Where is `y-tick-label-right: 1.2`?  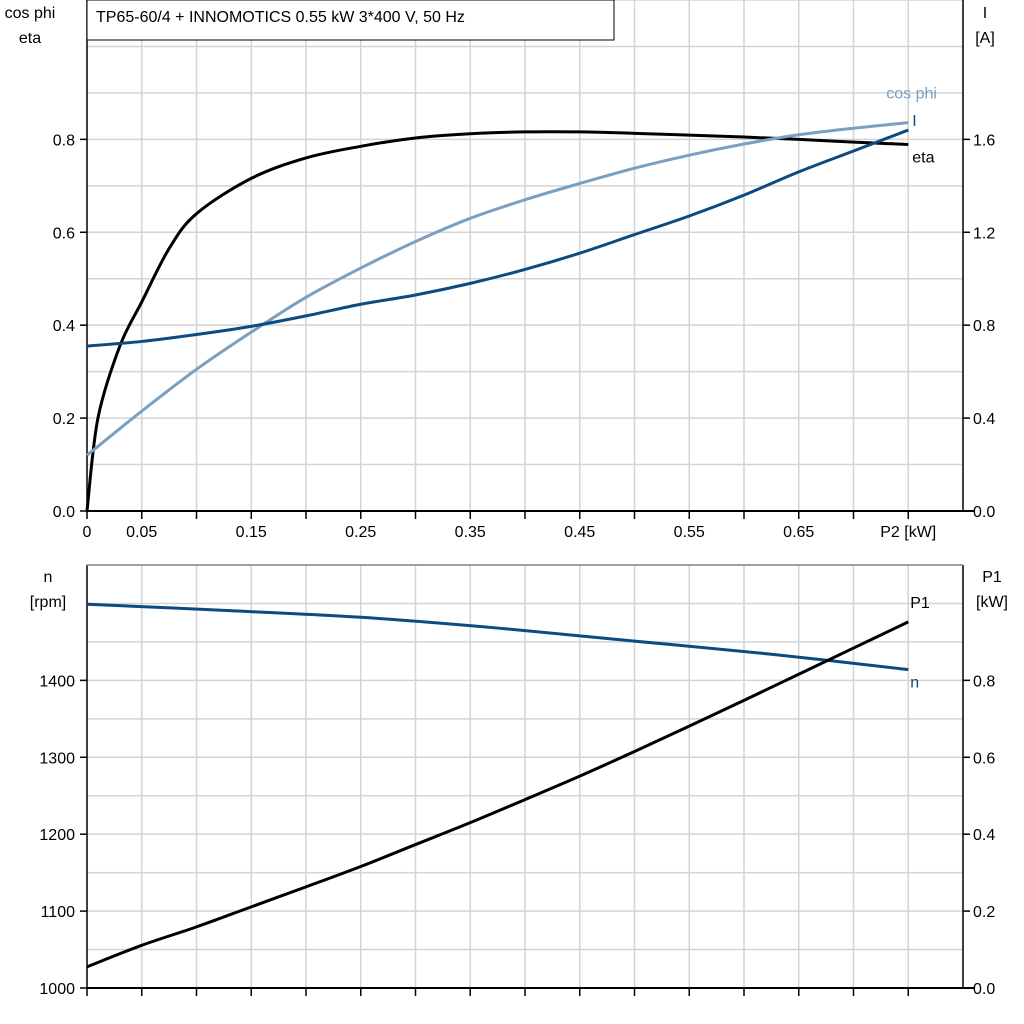
y-tick-label-right: 1.2 is located at coordinates (984, 233).